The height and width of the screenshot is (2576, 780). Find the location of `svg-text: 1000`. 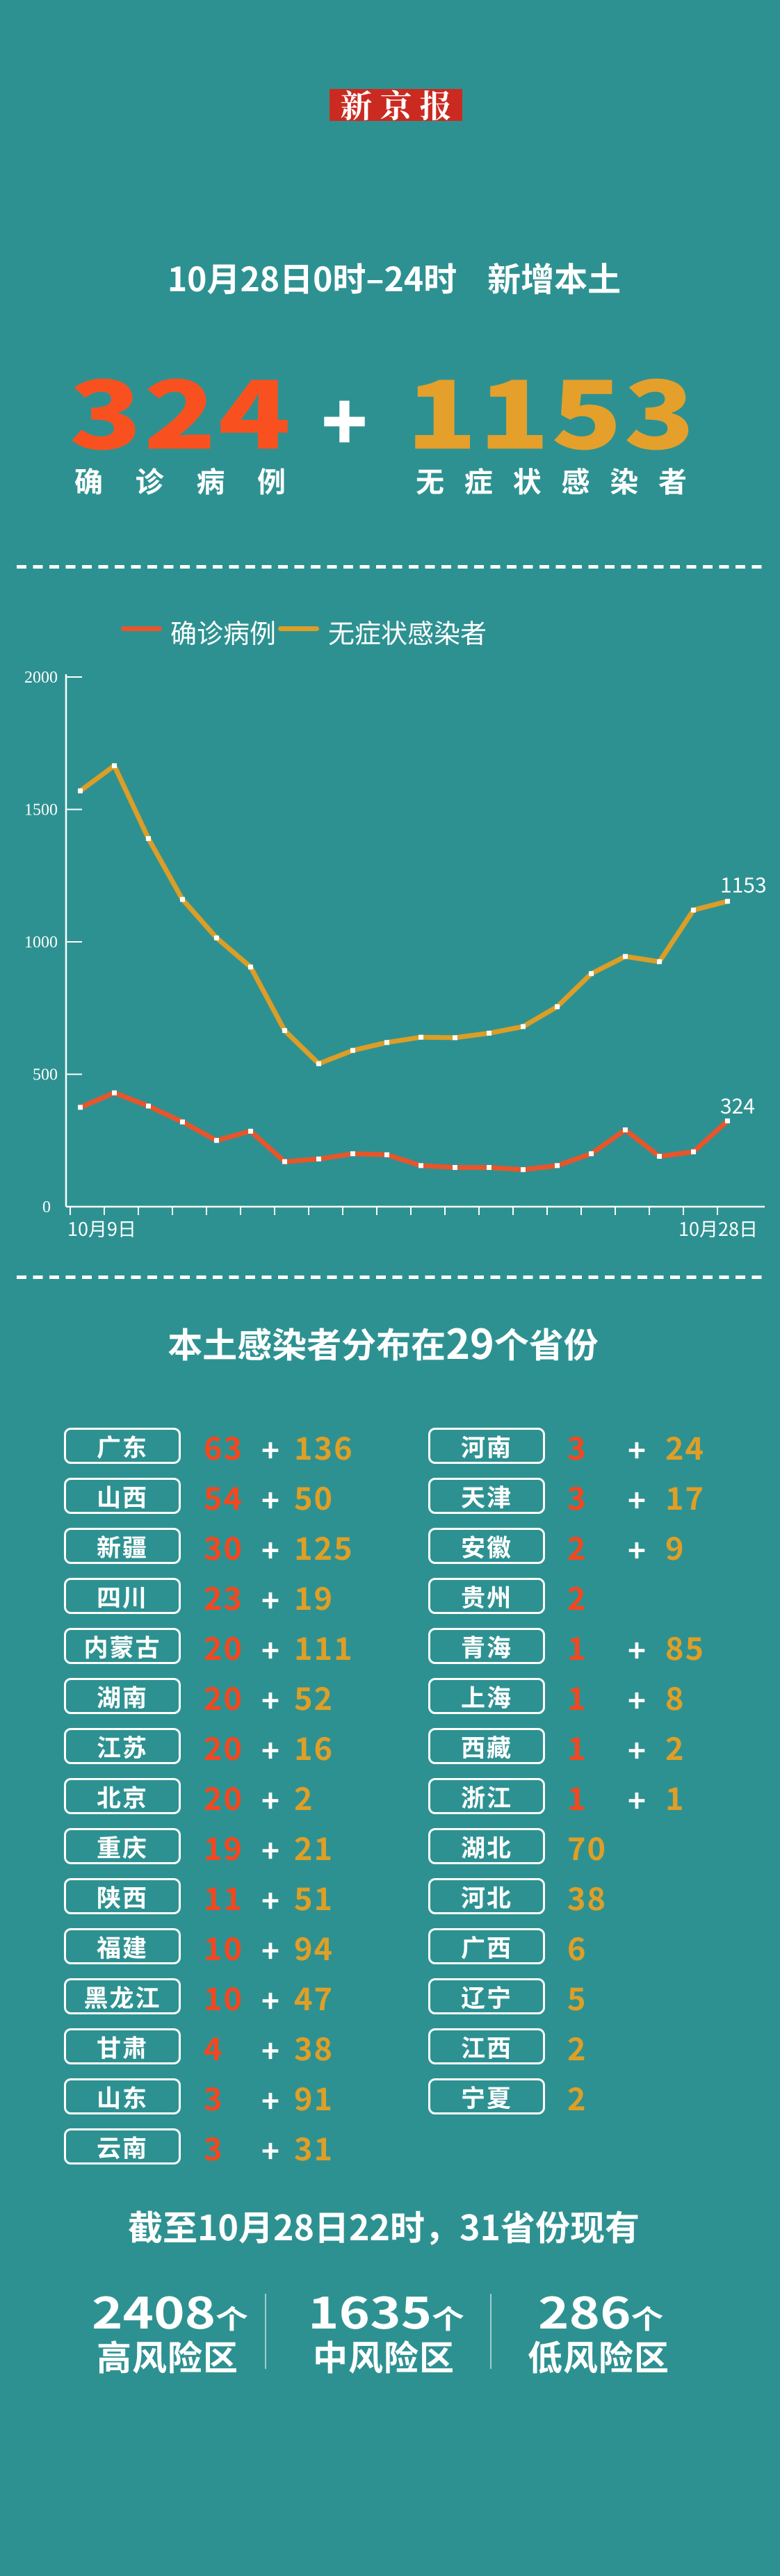

svg-text: 1000 is located at coordinates (41, 943).